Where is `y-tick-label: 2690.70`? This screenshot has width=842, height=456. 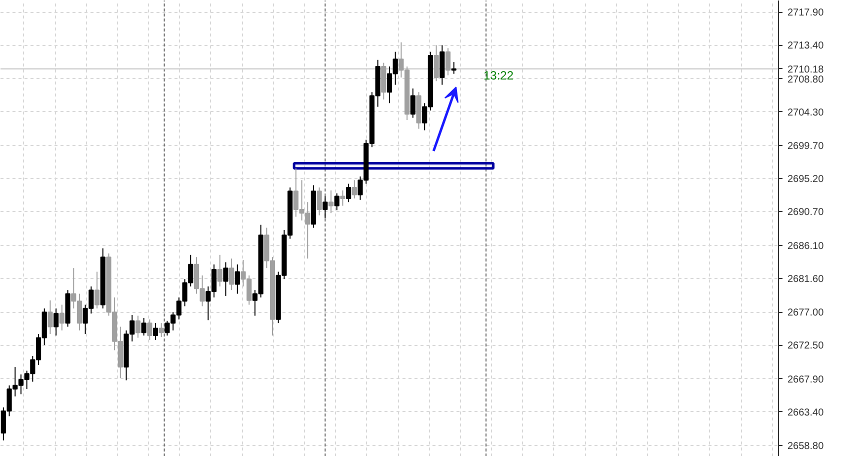 y-tick-label: 2690.70 is located at coordinates (806, 212).